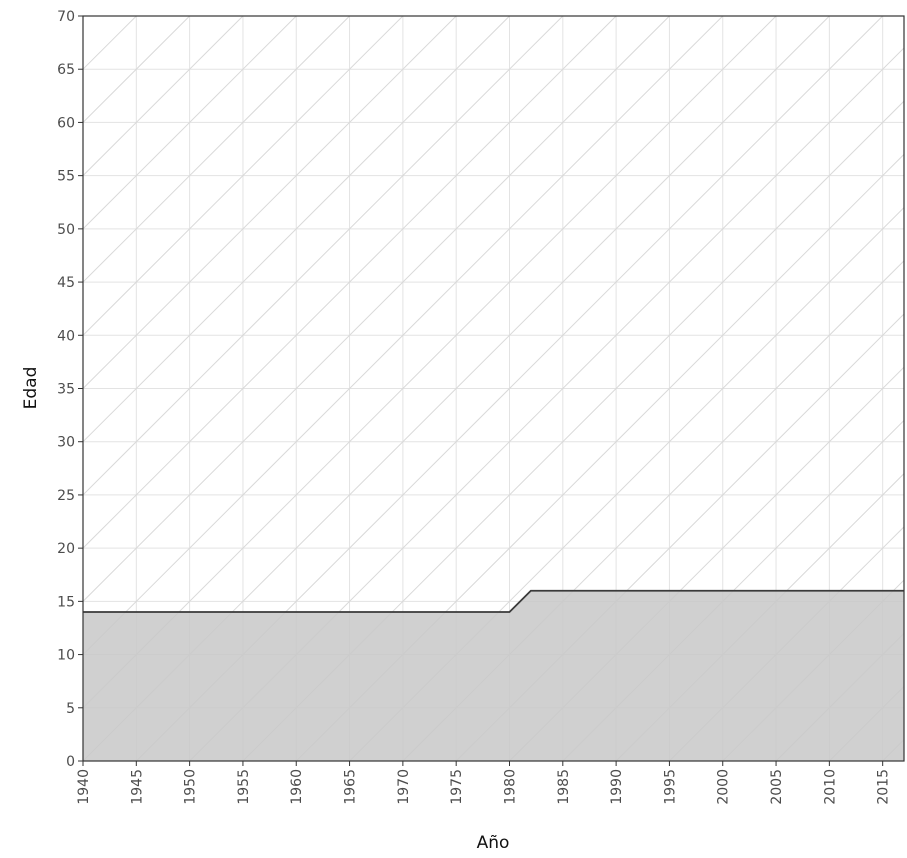 This screenshot has width=907, height=858. I want to click on y-tick-label: 10, so click(66, 656).